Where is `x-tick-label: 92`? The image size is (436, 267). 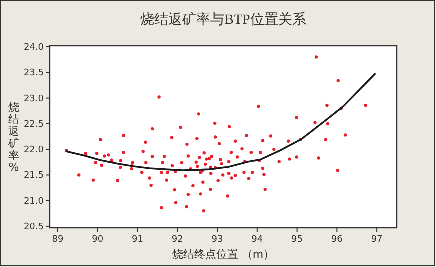 x-tick-label: 92 is located at coordinates (178, 240).